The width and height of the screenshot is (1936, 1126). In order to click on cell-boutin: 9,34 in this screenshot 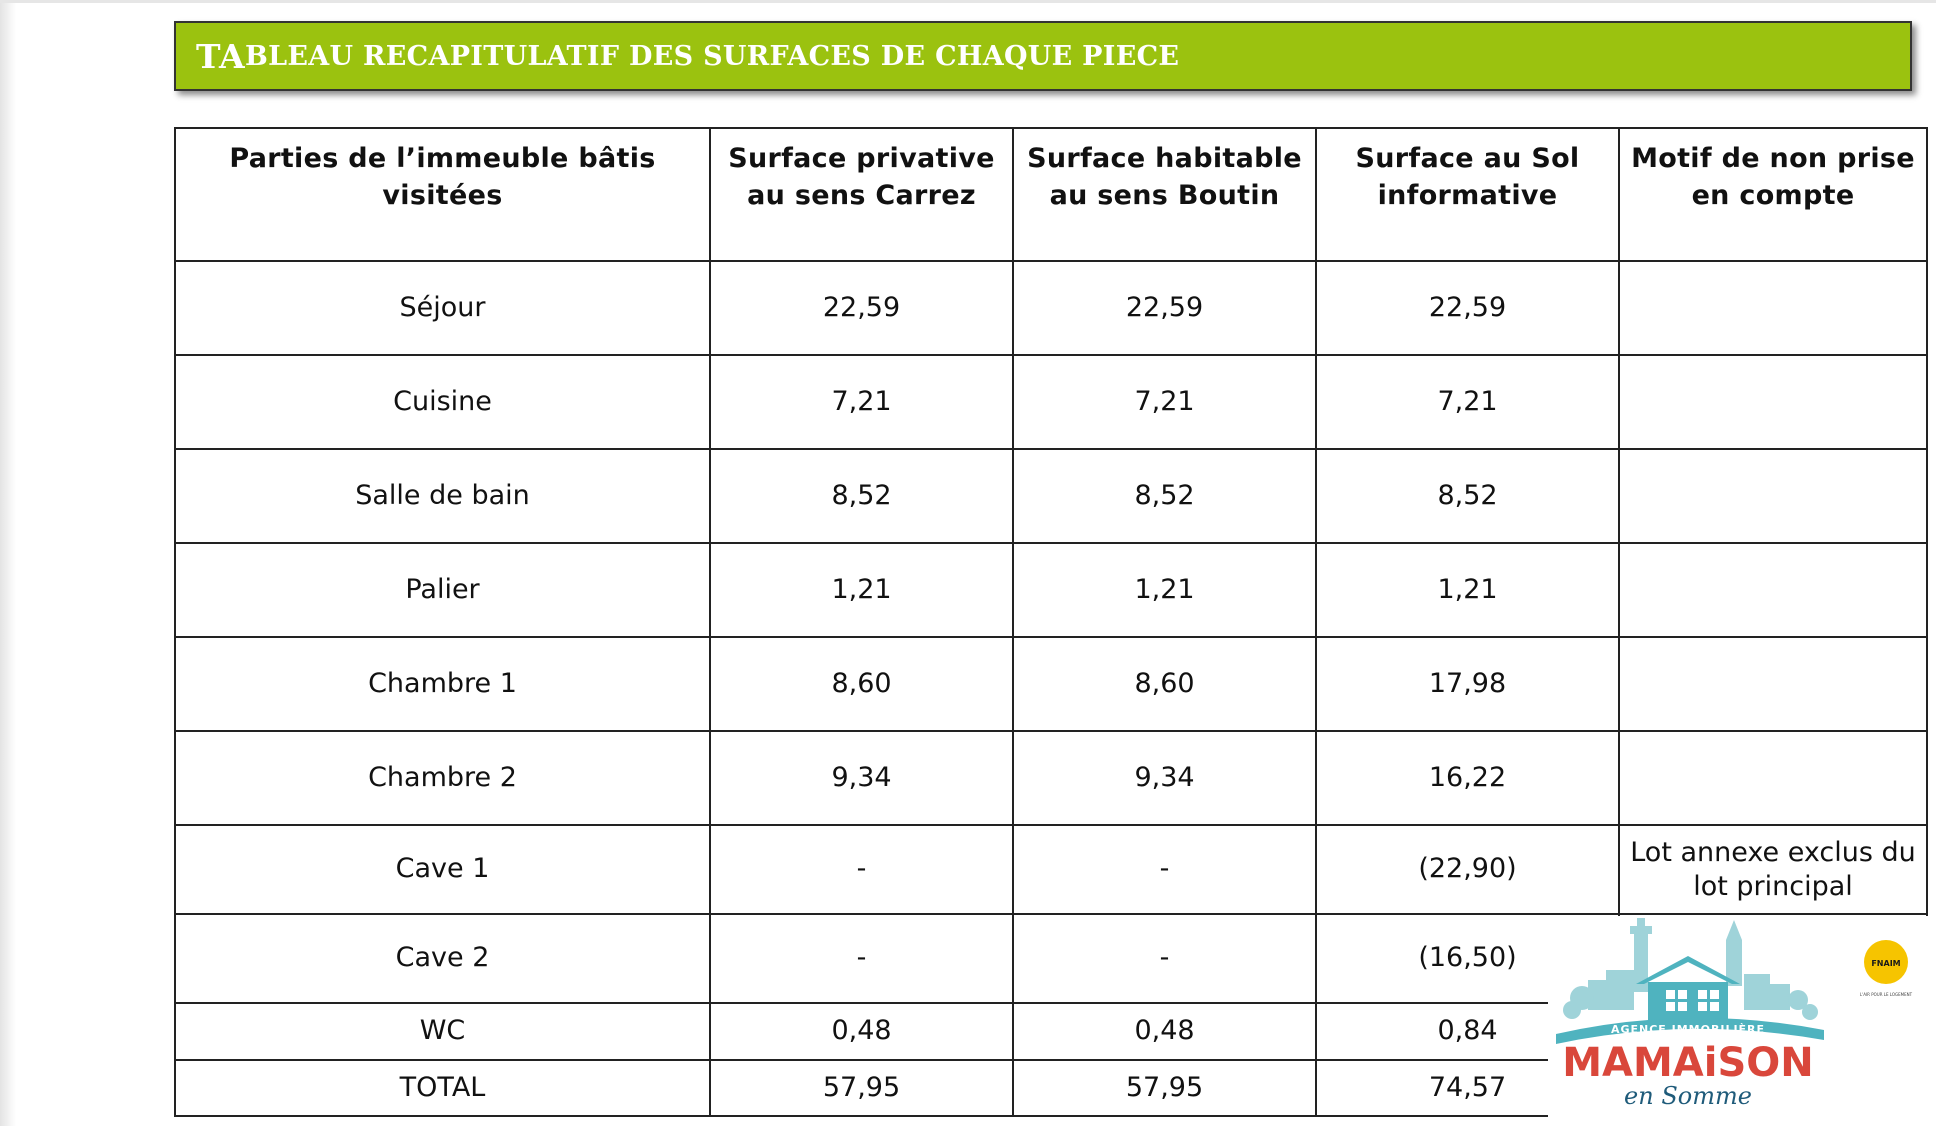, I will do `click(1164, 778)`.